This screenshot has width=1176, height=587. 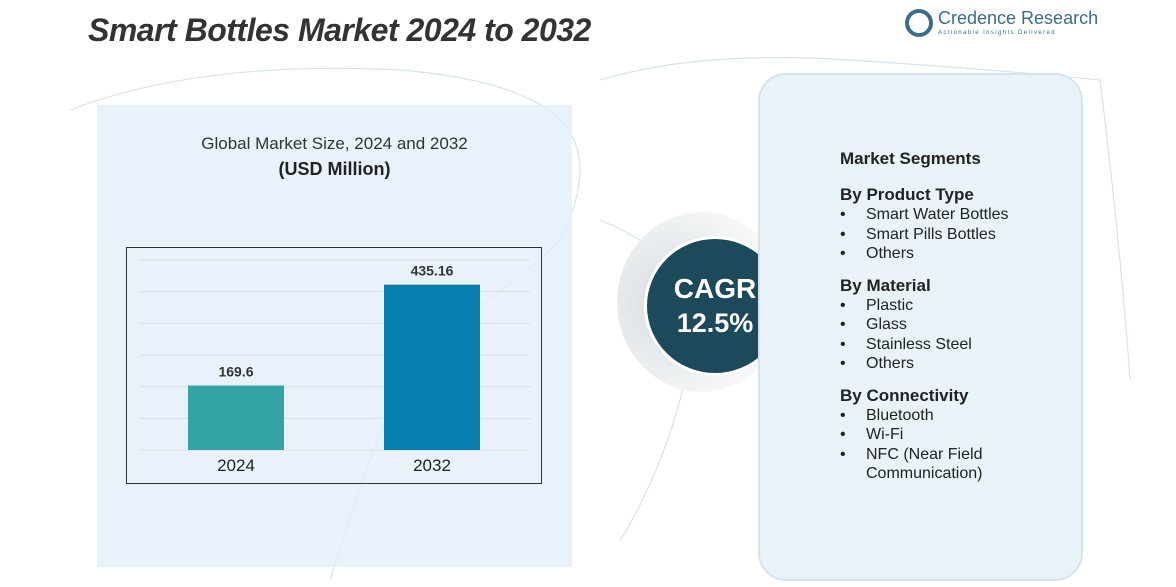 I want to click on segment-group-title: By Connectivity, so click(x=904, y=395).